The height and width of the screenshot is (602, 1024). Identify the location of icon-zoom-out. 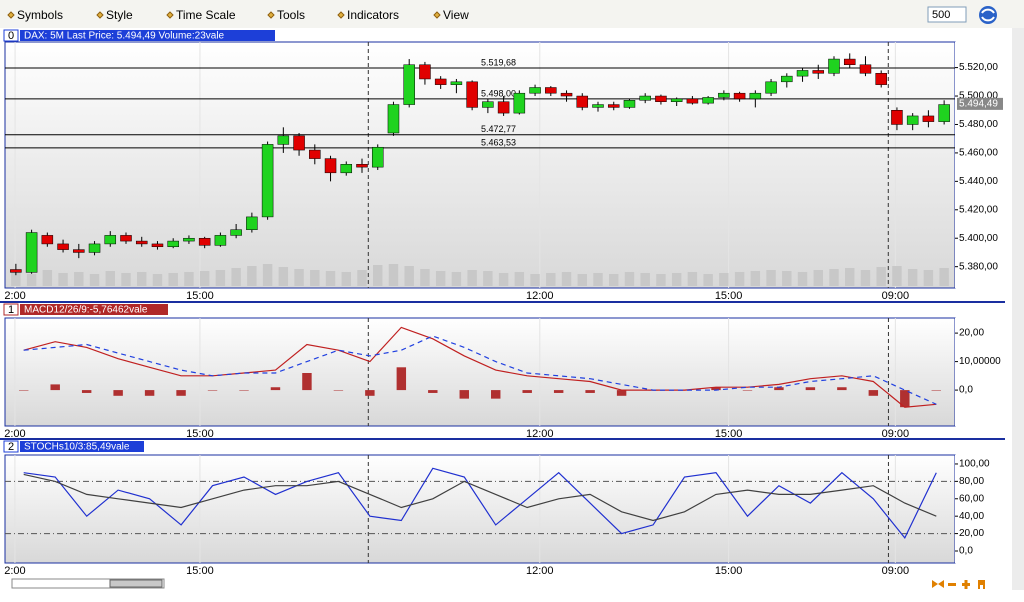
(952, 584).